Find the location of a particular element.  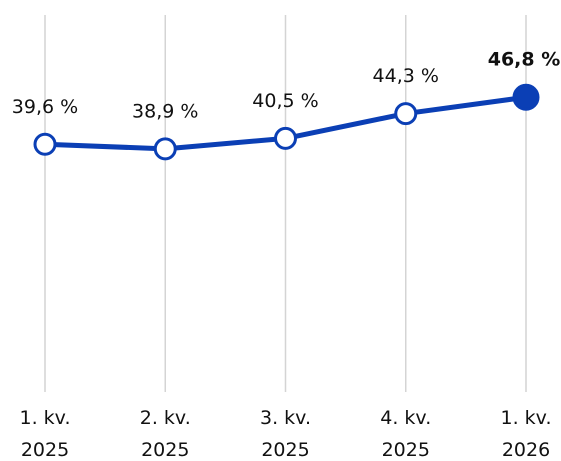

value-label: 38,9 % is located at coordinates (165, 111).